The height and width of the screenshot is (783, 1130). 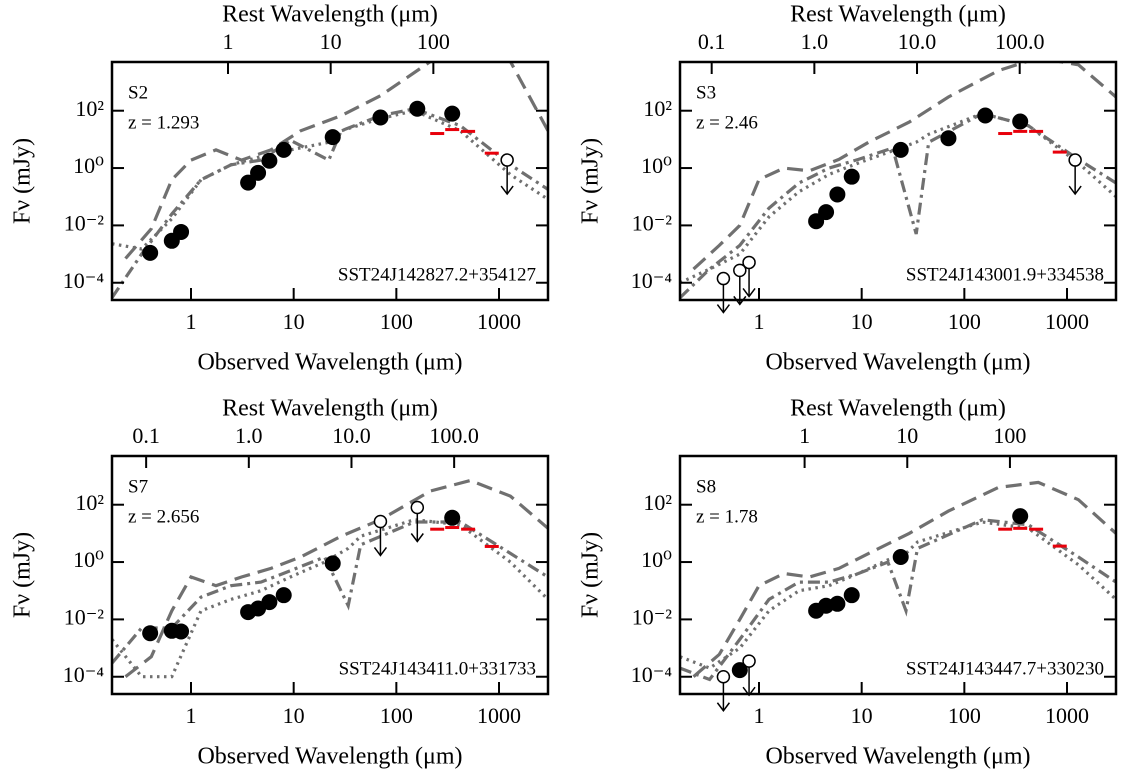 I want to click on redshift-label: z = 1.293, so click(x=163, y=122).